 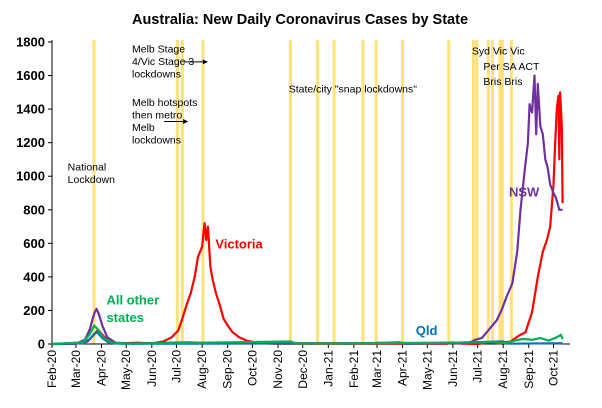 What do you see at coordinates (403, 368) in the screenshot?
I see `x-tick-label: Apr-21` at bounding box center [403, 368].